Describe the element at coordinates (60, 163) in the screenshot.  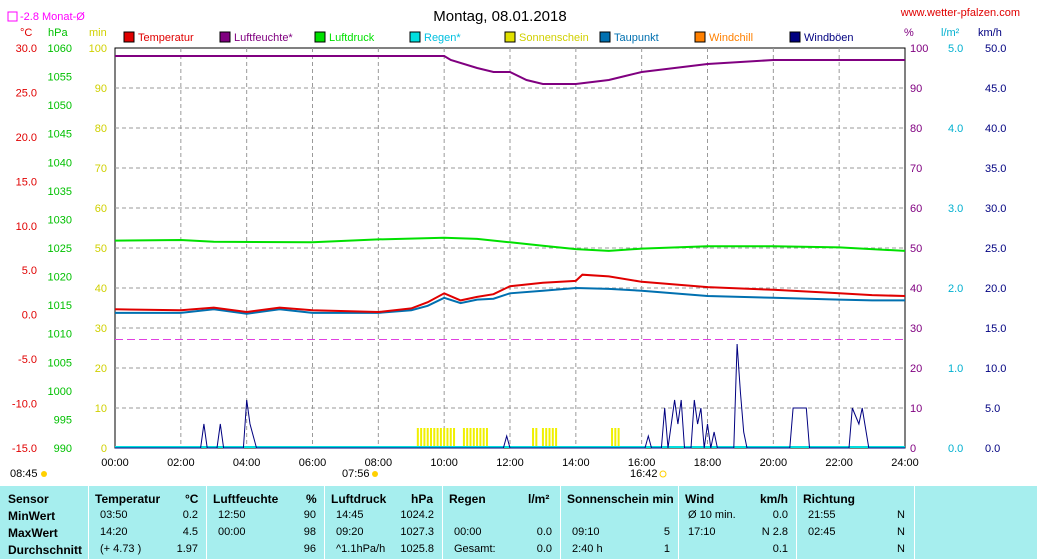
I see `pressure-tick-label: 1040` at that location.